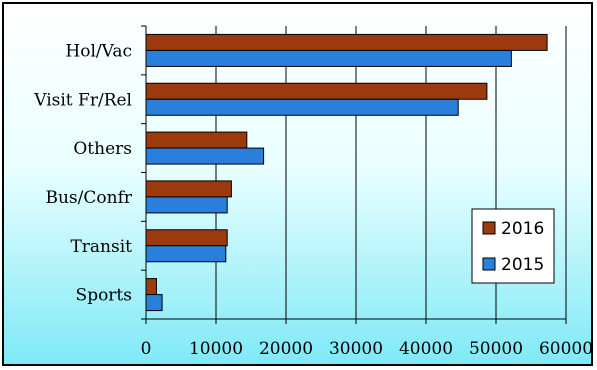 This screenshot has width=597, height=370. Describe the element at coordinates (356, 349) in the screenshot. I see `x-tick-label: 30000` at that location.